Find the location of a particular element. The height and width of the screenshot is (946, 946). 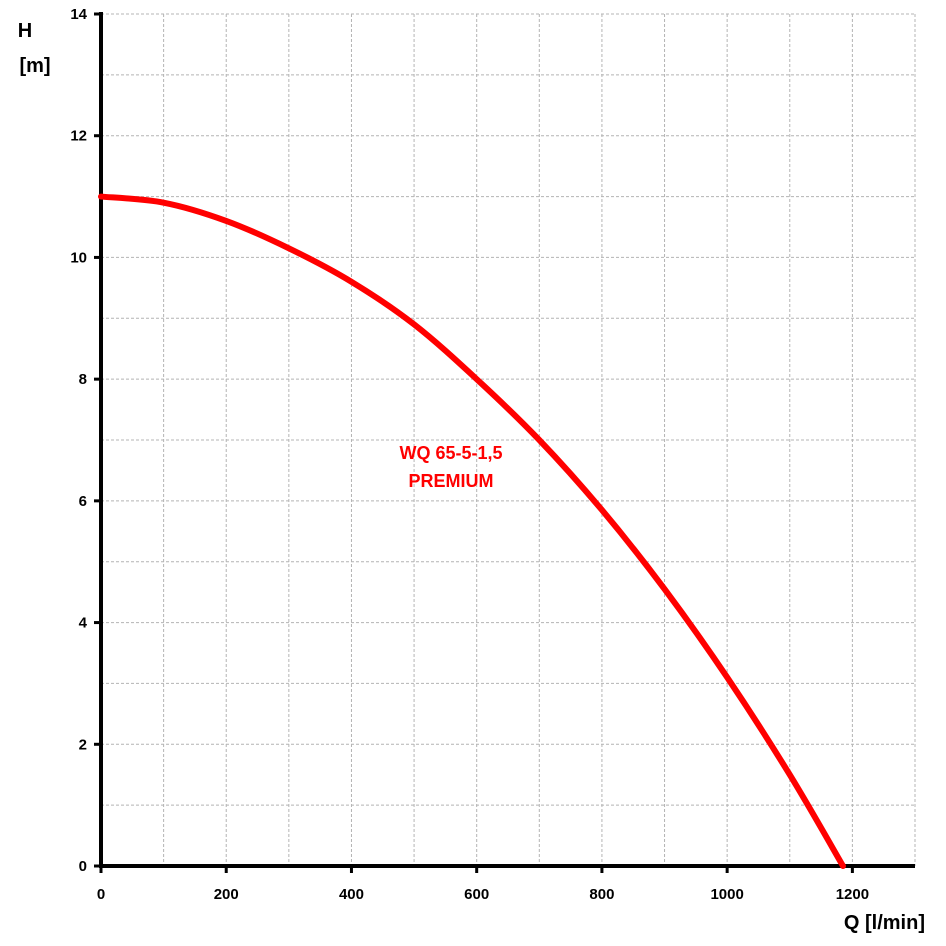

y-tick-label: 4 is located at coordinates (83, 623).